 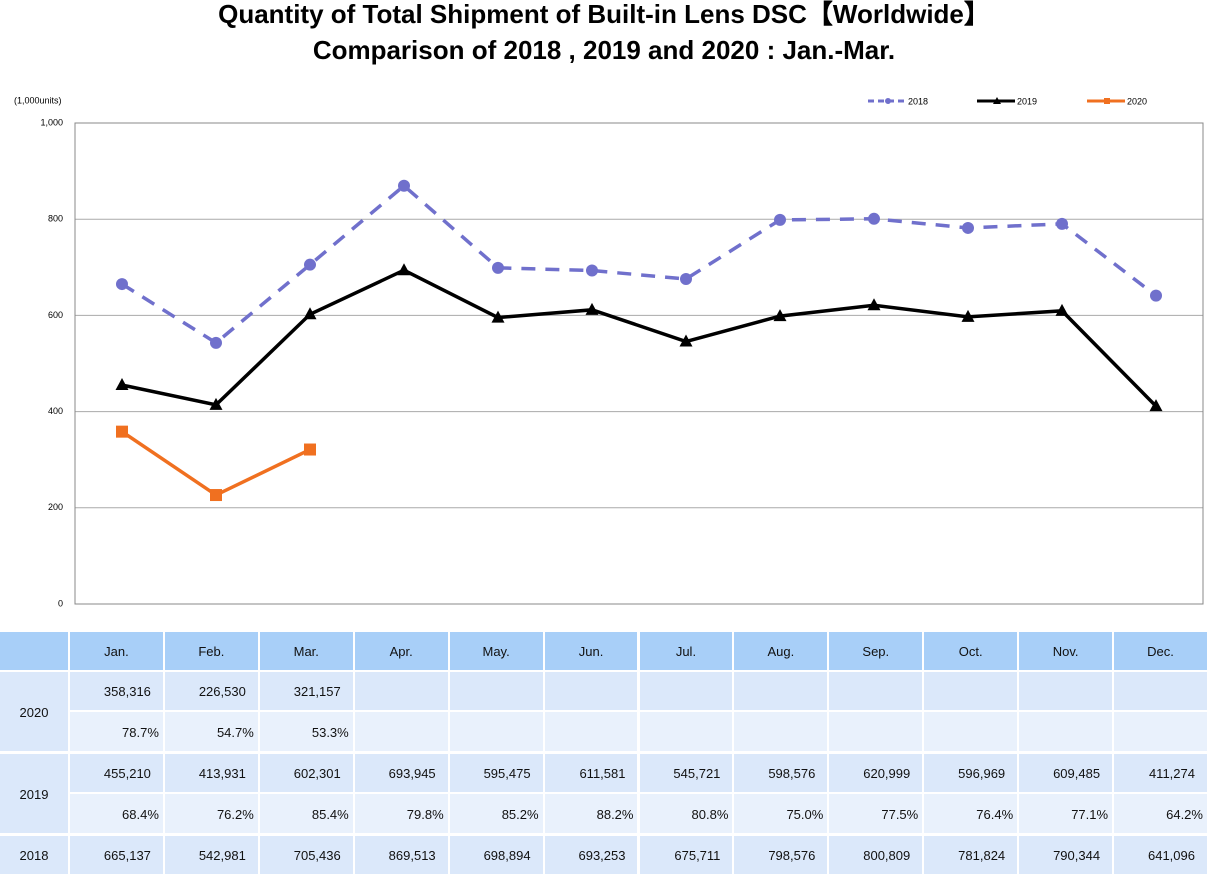 What do you see at coordinates (497, 814) in the screenshot?
I see `ratio-cell: 85.2%` at bounding box center [497, 814].